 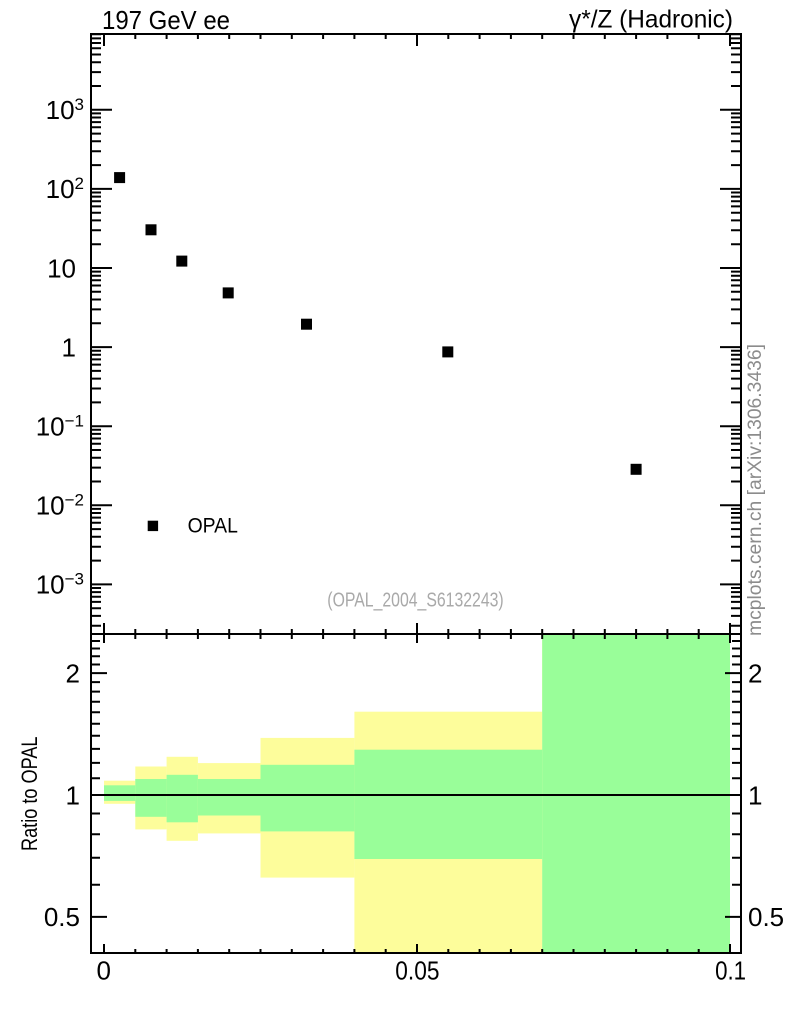 What do you see at coordinates (415, 600) in the screenshot?
I see `svg-text: (OPAL_2004_S6132243)` at bounding box center [415, 600].